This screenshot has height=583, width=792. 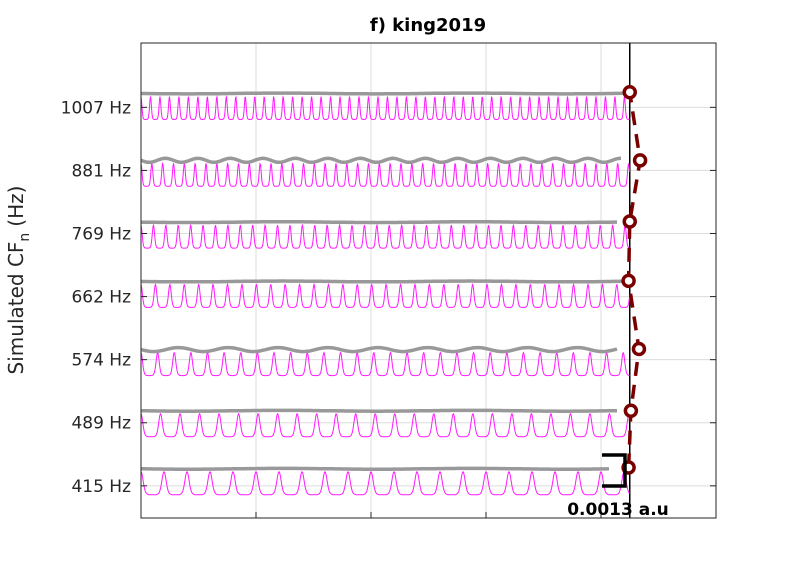 I want to click on y-tick-label: 881 Hz, so click(x=101, y=171).